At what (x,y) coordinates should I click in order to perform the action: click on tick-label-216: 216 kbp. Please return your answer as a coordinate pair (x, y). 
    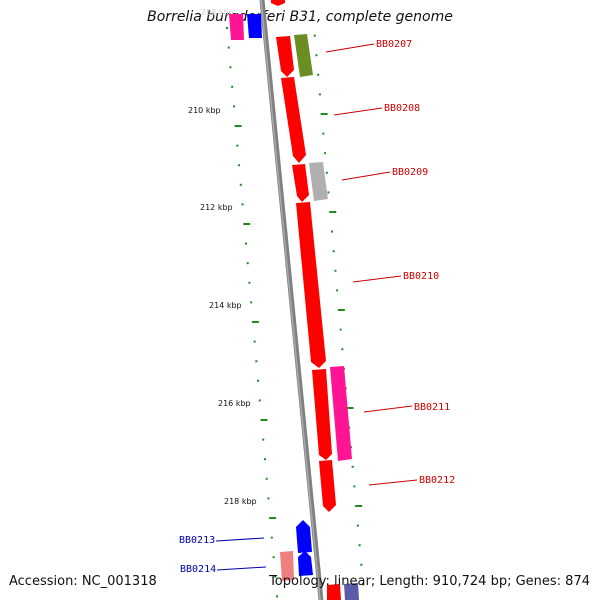
    Looking at the image, I should click on (234, 403).